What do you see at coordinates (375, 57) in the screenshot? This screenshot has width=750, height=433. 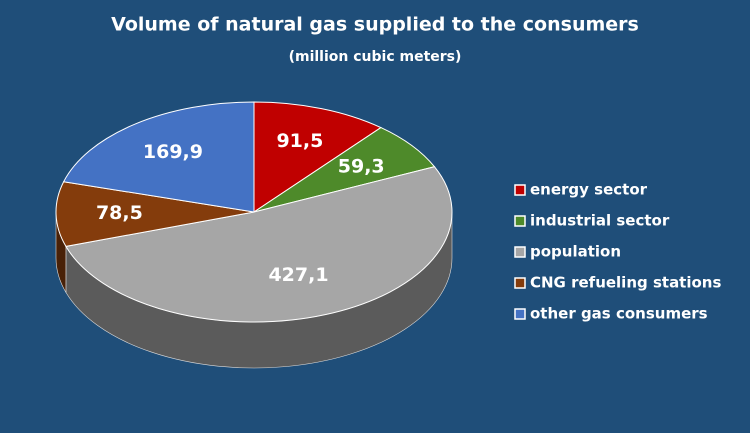 I see `chart-subtitle: (million cubic meters)` at bounding box center [375, 57].